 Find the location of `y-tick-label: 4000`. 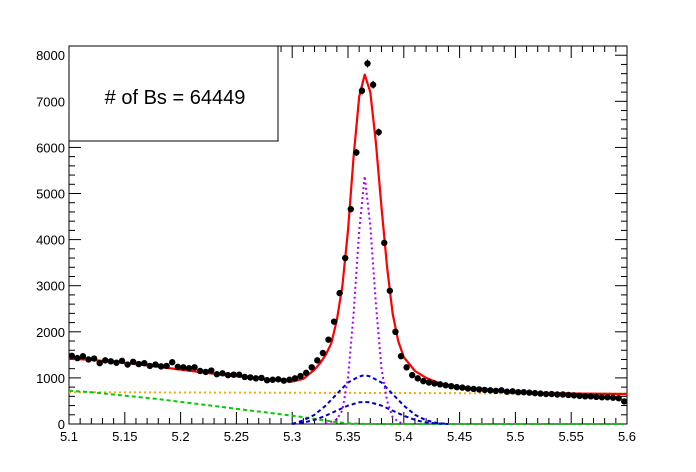

y-tick-label: 4000 is located at coordinates (50, 240).